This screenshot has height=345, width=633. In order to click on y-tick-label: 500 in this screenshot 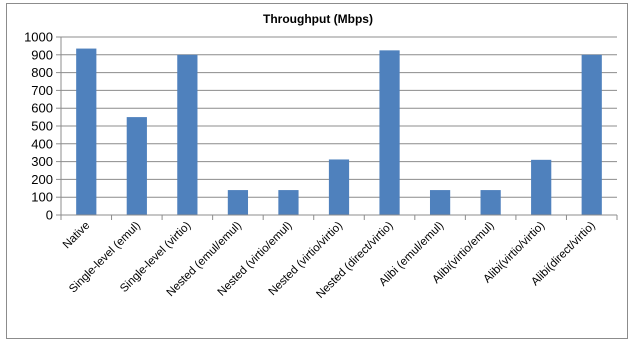, I will do `click(42, 126)`.